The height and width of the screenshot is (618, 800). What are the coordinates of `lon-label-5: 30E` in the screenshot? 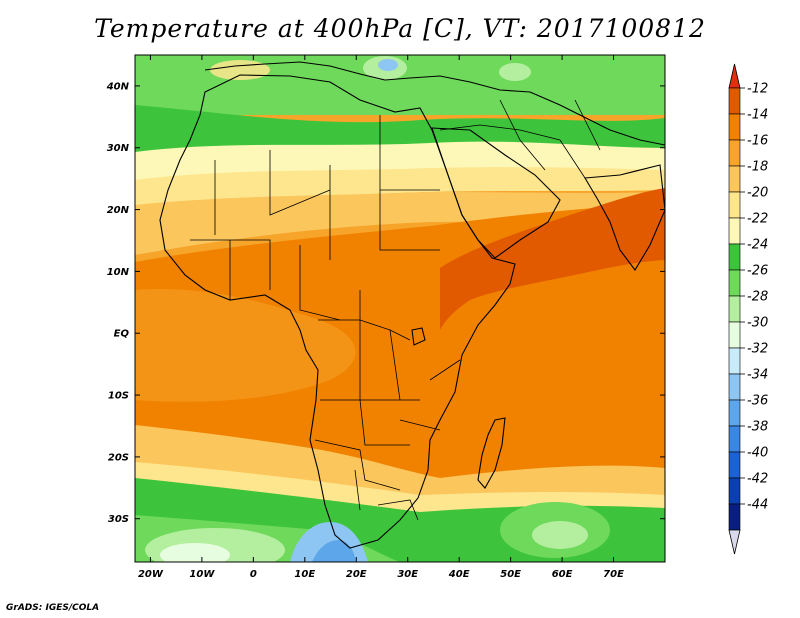 It's located at (407, 574).